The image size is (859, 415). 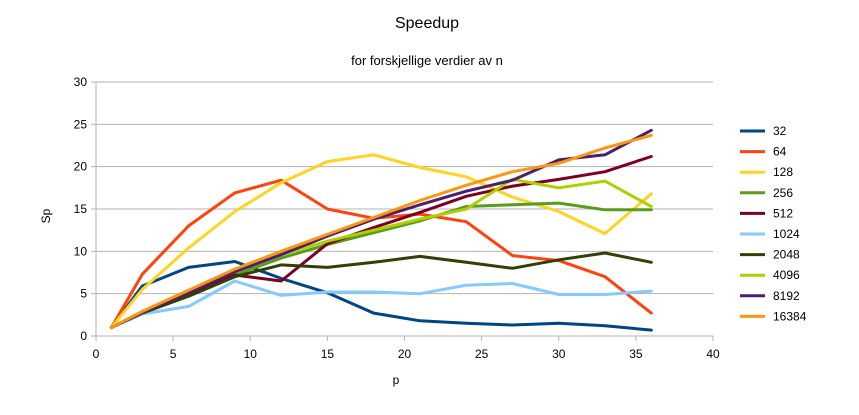 What do you see at coordinates (427, 23) in the screenshot?
I see `chart-title: Speedup` at bounding box center [427, 23].